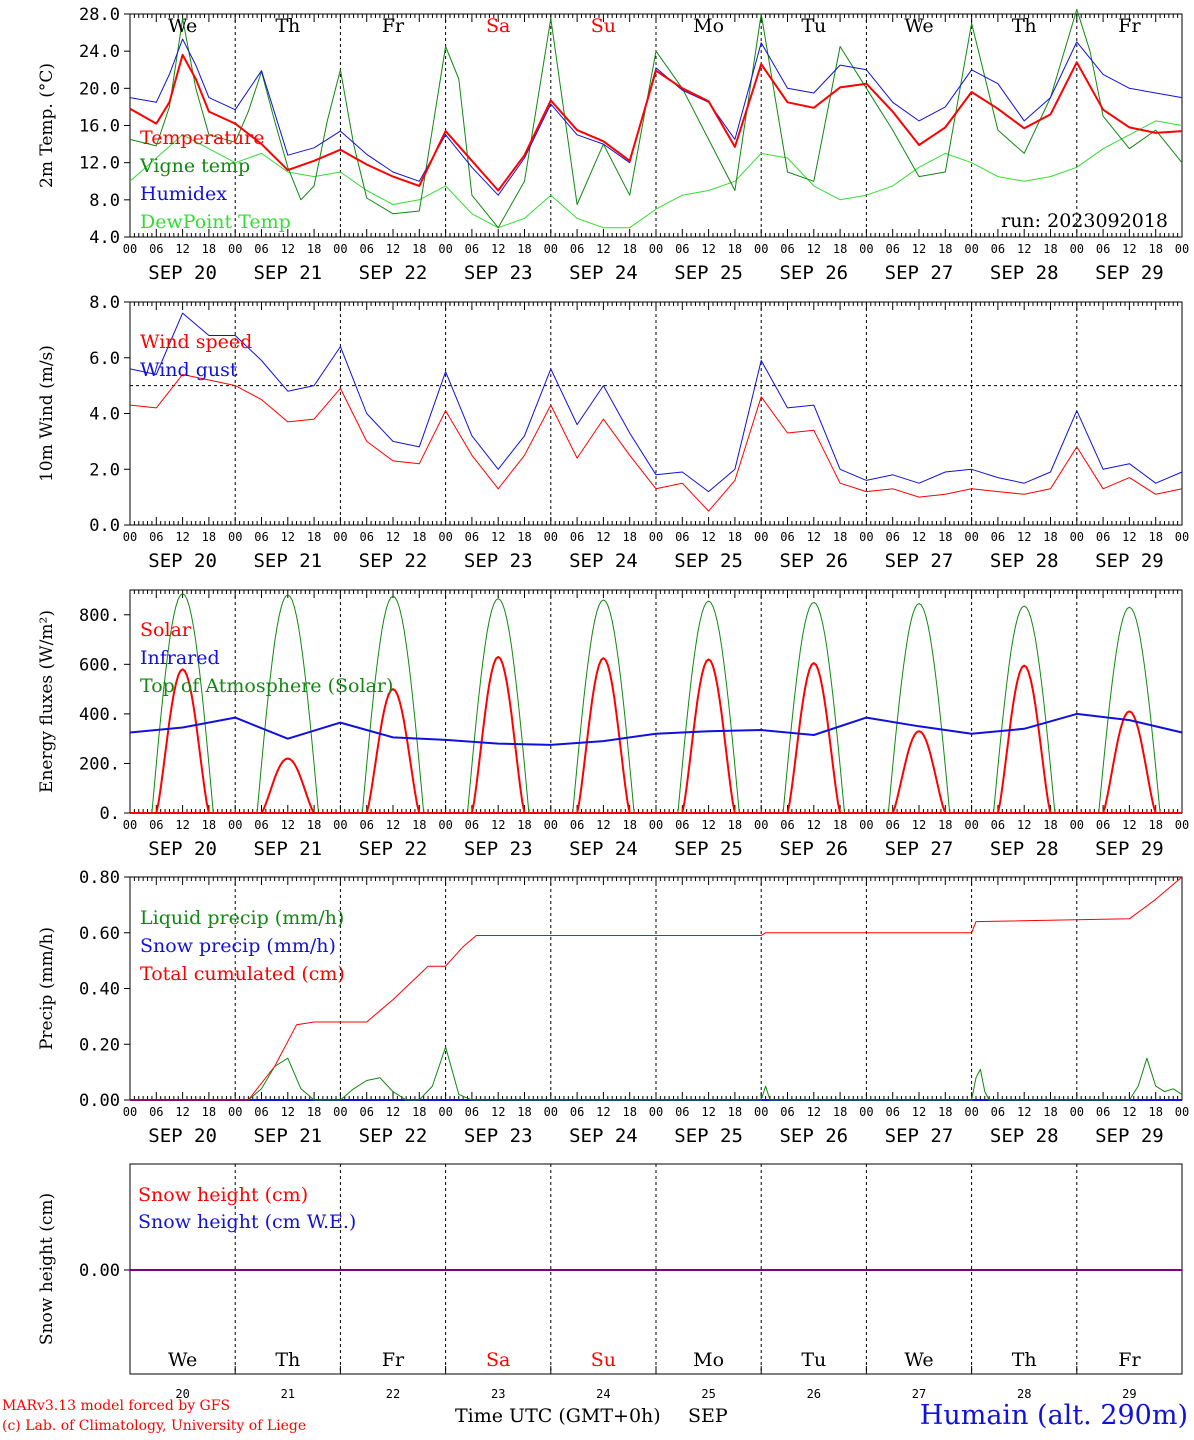 This screenshot has width=1194, height=1440. I want to click on y-axis-title-1: 2m Temp. (°C), so click(47, 125).